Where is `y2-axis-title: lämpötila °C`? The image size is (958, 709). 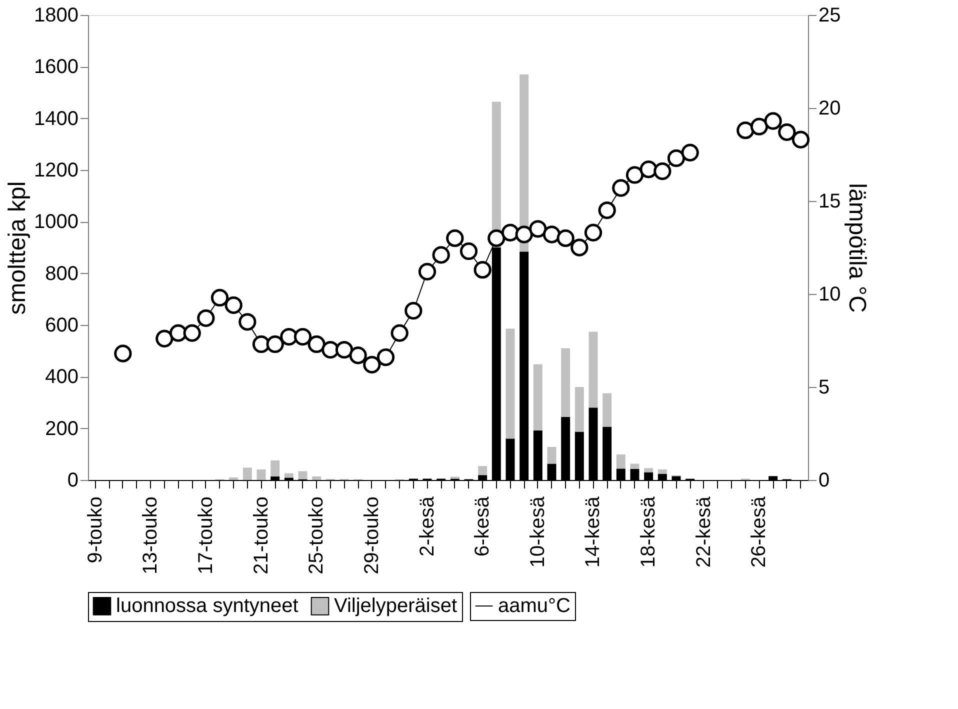
y2-axis-title: lämpötila °C is located at coordinates (857, 248).